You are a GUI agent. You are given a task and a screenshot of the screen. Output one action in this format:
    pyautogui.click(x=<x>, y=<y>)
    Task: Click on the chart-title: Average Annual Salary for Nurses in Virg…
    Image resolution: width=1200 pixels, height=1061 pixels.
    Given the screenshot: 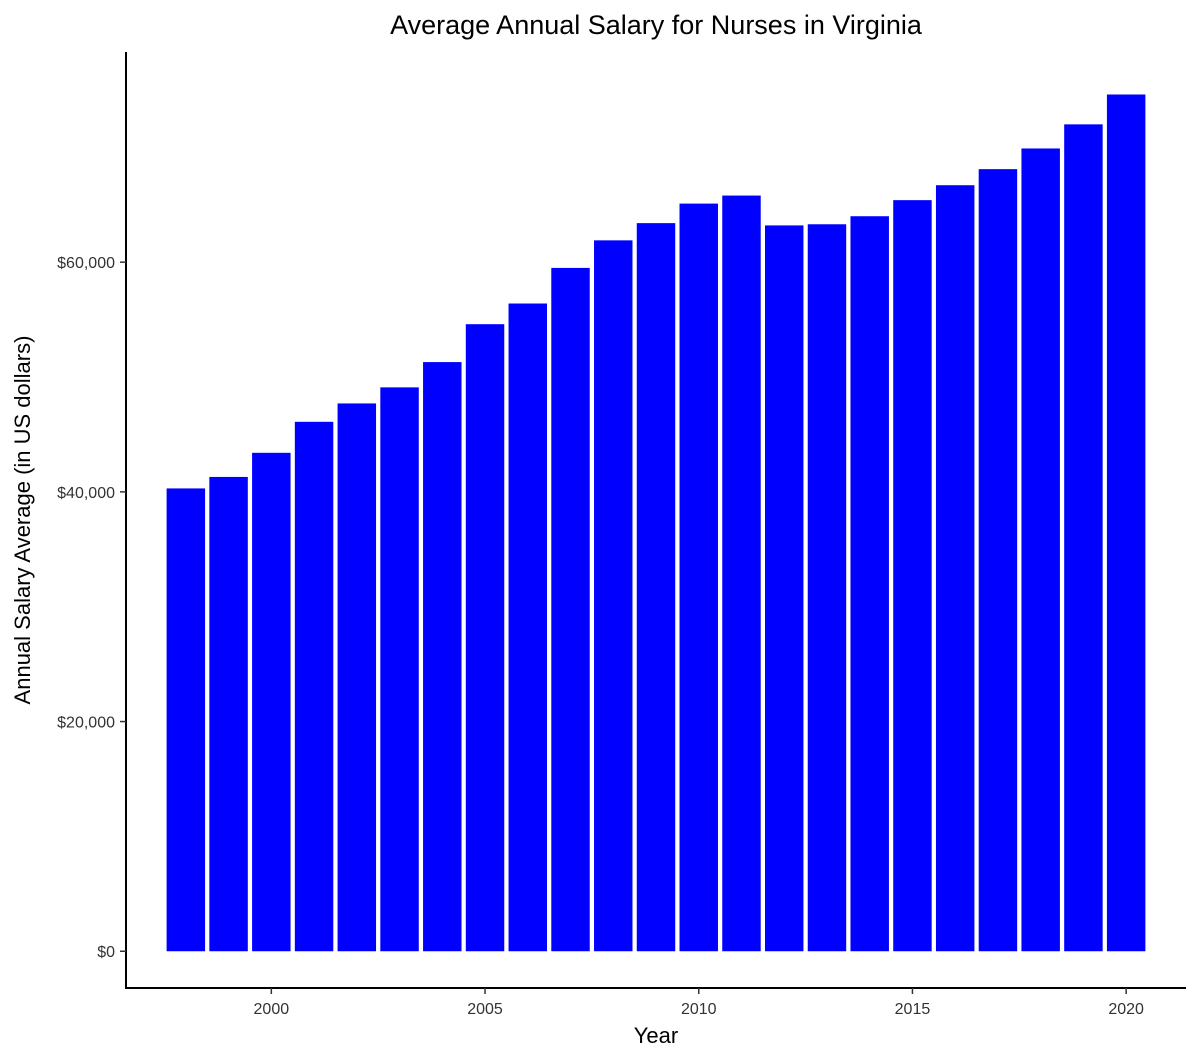 What is the action you would take?
    pyautogui.click(x=656, y=25)
    